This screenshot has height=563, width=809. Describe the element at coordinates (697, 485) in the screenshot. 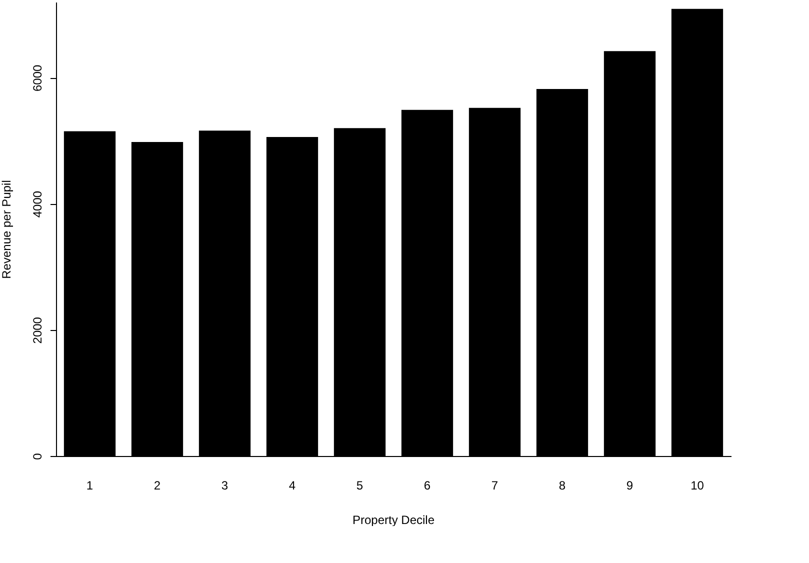

I see `x-tick-label: 10` at that location.